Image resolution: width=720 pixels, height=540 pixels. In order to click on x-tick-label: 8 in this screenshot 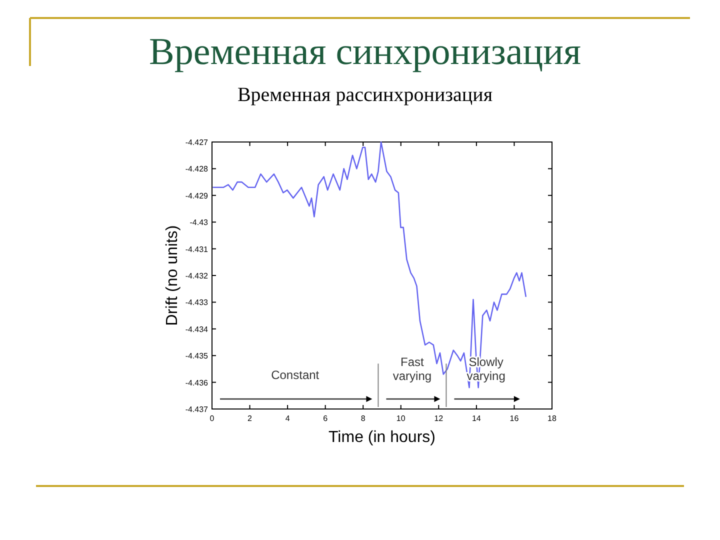, I will do `click(363, 418)`.